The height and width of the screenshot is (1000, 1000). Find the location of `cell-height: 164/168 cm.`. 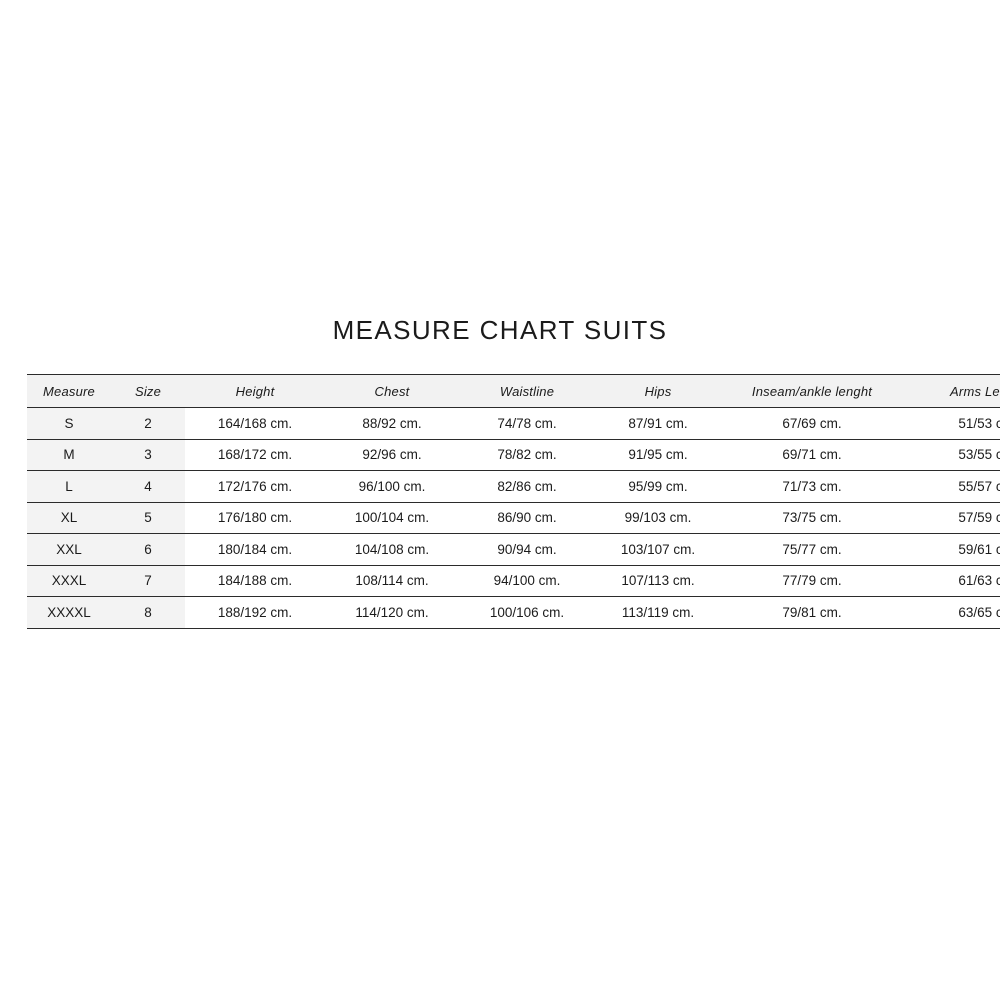

cell-height: 164/168 cm. is located at coordinates (255, 423).